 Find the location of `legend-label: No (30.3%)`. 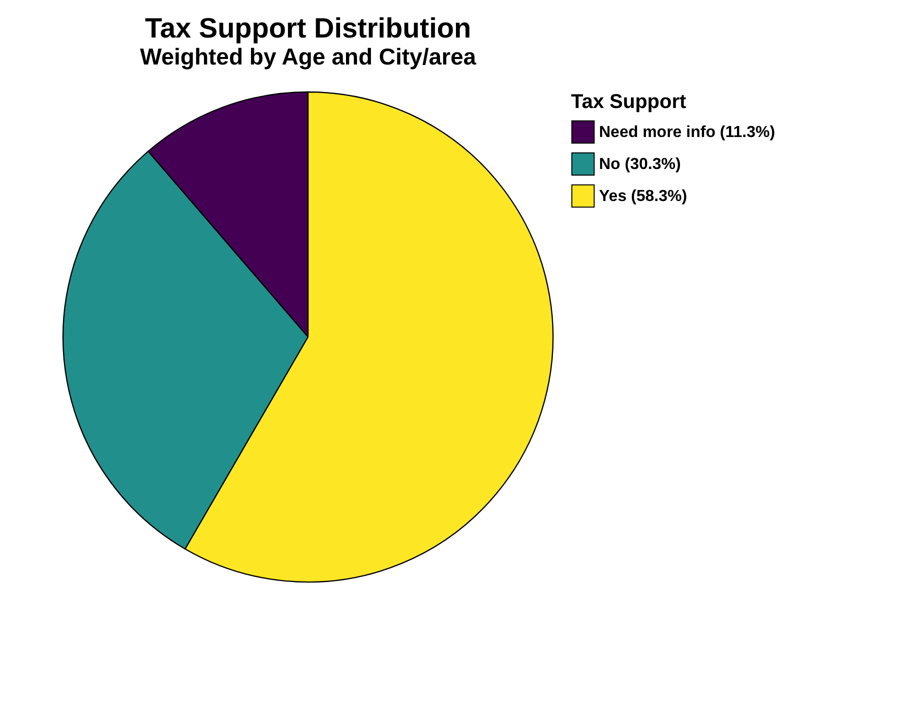

legend-label: No (30.3%) is located at coordinates (640, 164).